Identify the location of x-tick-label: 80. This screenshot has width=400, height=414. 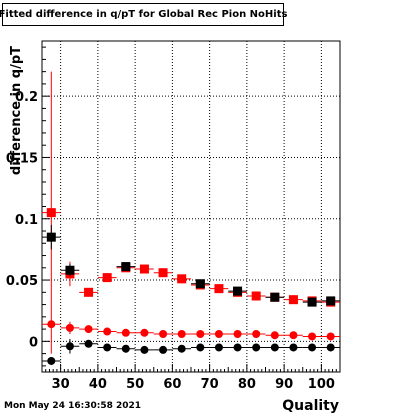
(247, 384).